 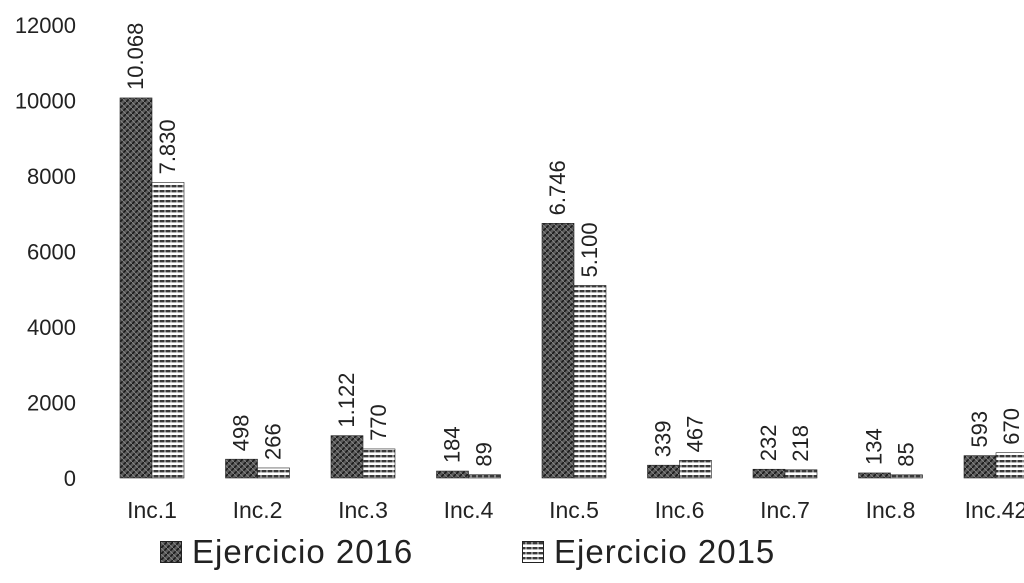 I want to click on y-tick-label: 10000, so click(x=45, y=101).